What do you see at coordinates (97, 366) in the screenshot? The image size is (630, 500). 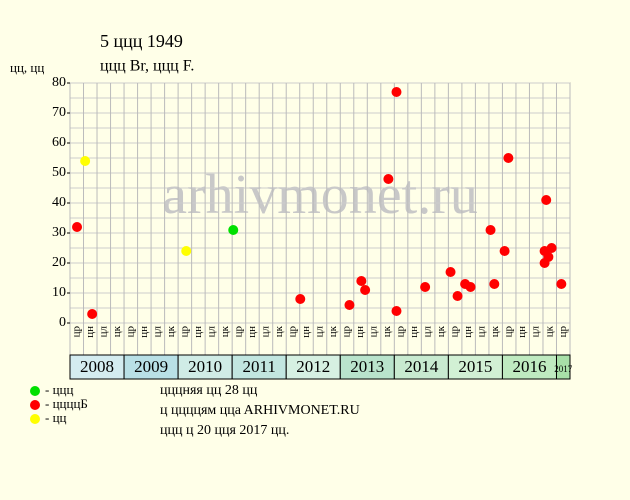 I see `year-label: 2008` at bounding box center [97, 366].